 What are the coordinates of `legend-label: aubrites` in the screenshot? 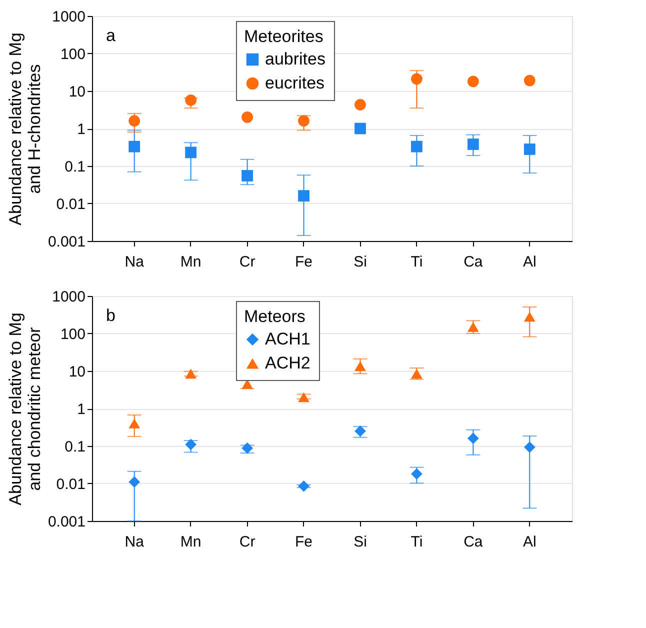 It's located at (295, 59).